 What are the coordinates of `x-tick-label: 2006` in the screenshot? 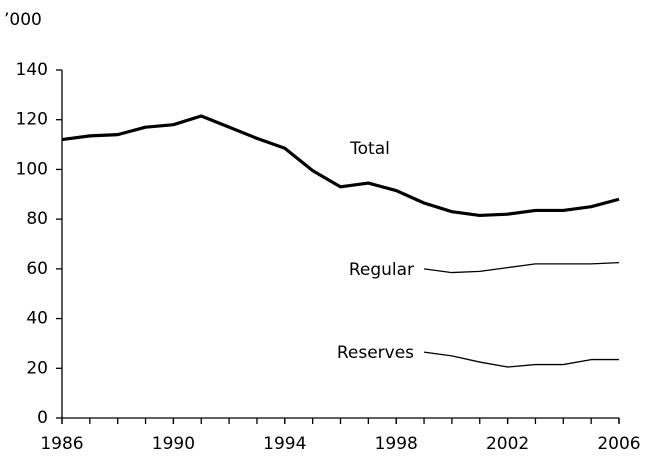 It's located at (618, 444).